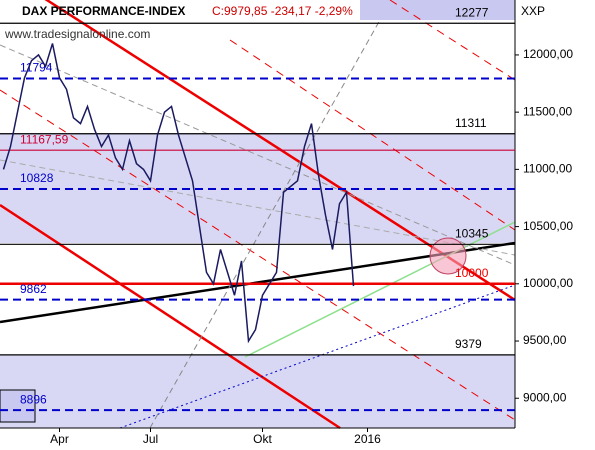 This screenshot has height=450, width=595. I want to click on level-label: 10828, so click(37, 178).